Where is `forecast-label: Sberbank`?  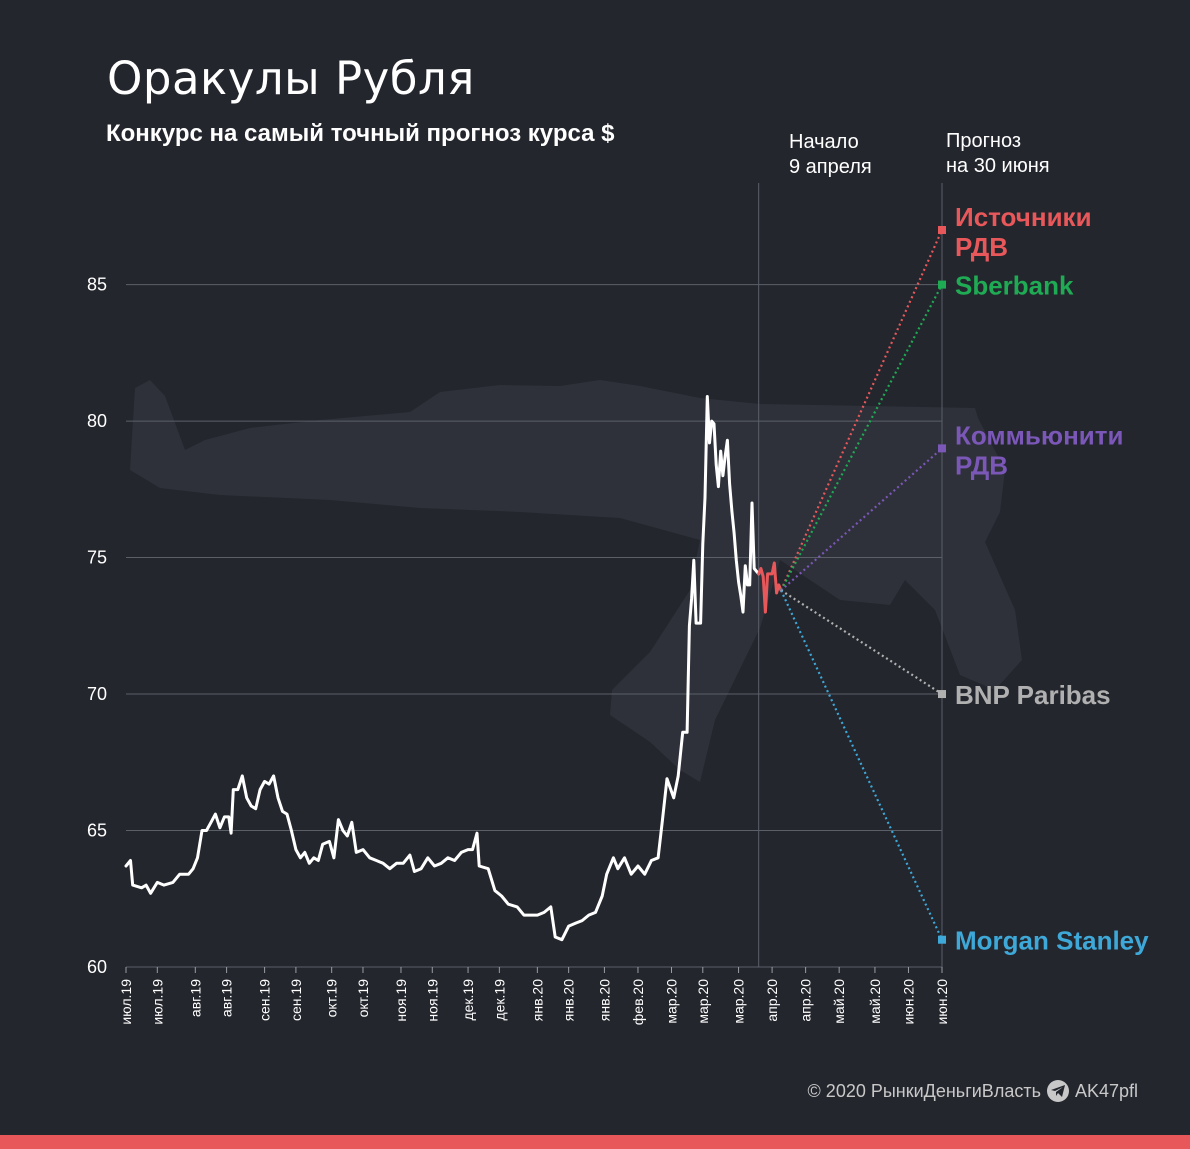
forecast-label: Sberbank is located at coordinates (1014, 286).